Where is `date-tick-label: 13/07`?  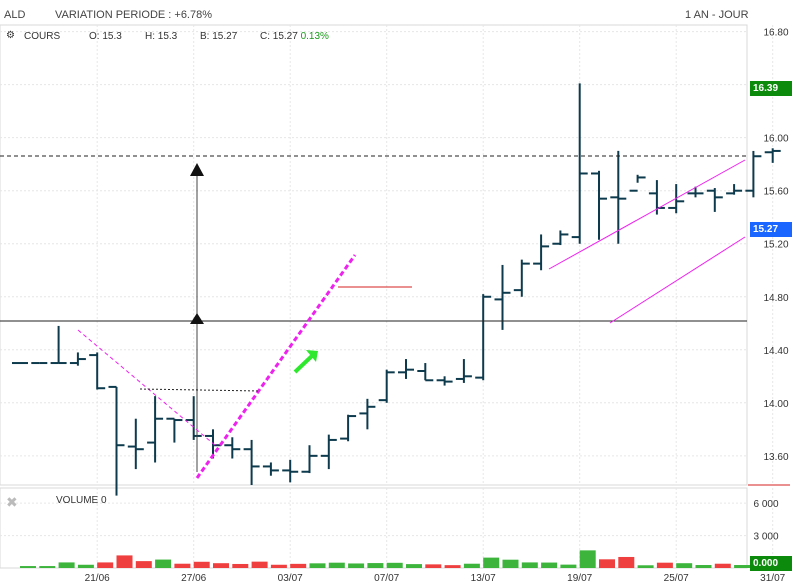 date-tick-label: 13/07 is located at coordinates (483, 578).